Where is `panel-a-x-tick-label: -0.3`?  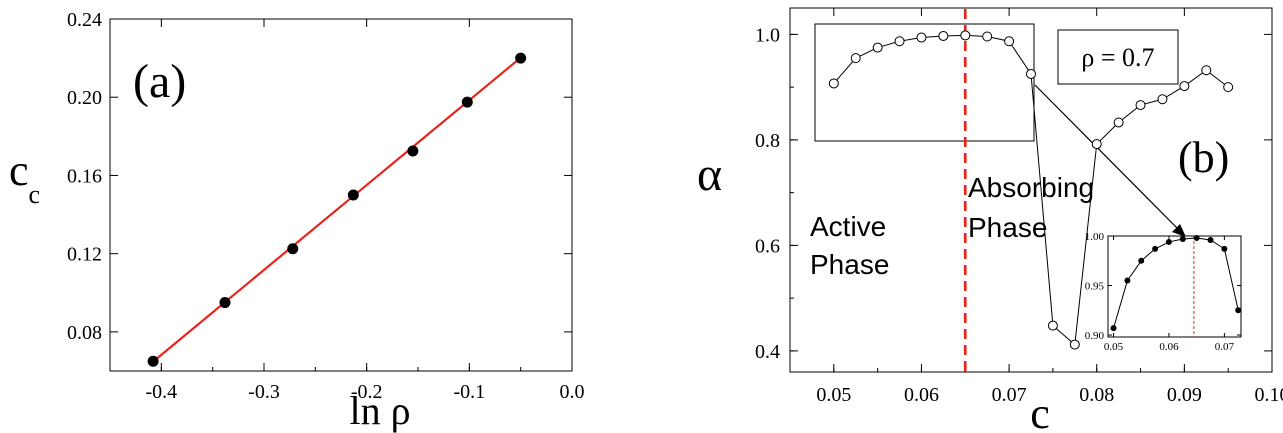 panel-a-x-tick-label: -0.3 is located at coordinates (264, 392).